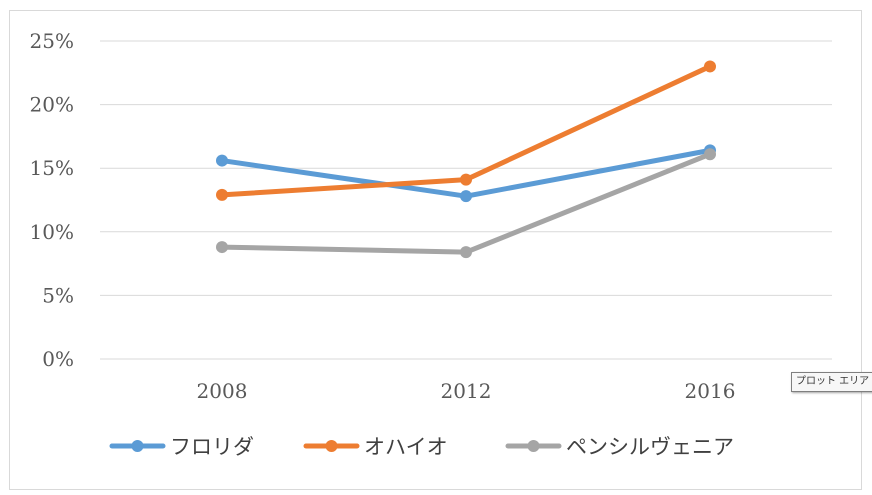 The width and height of the screenshot is (872, 495). Describe the element at coordinates (831, 382) in the screenshot. I see `plot-area-tooltip: プロット エリア` at that location.